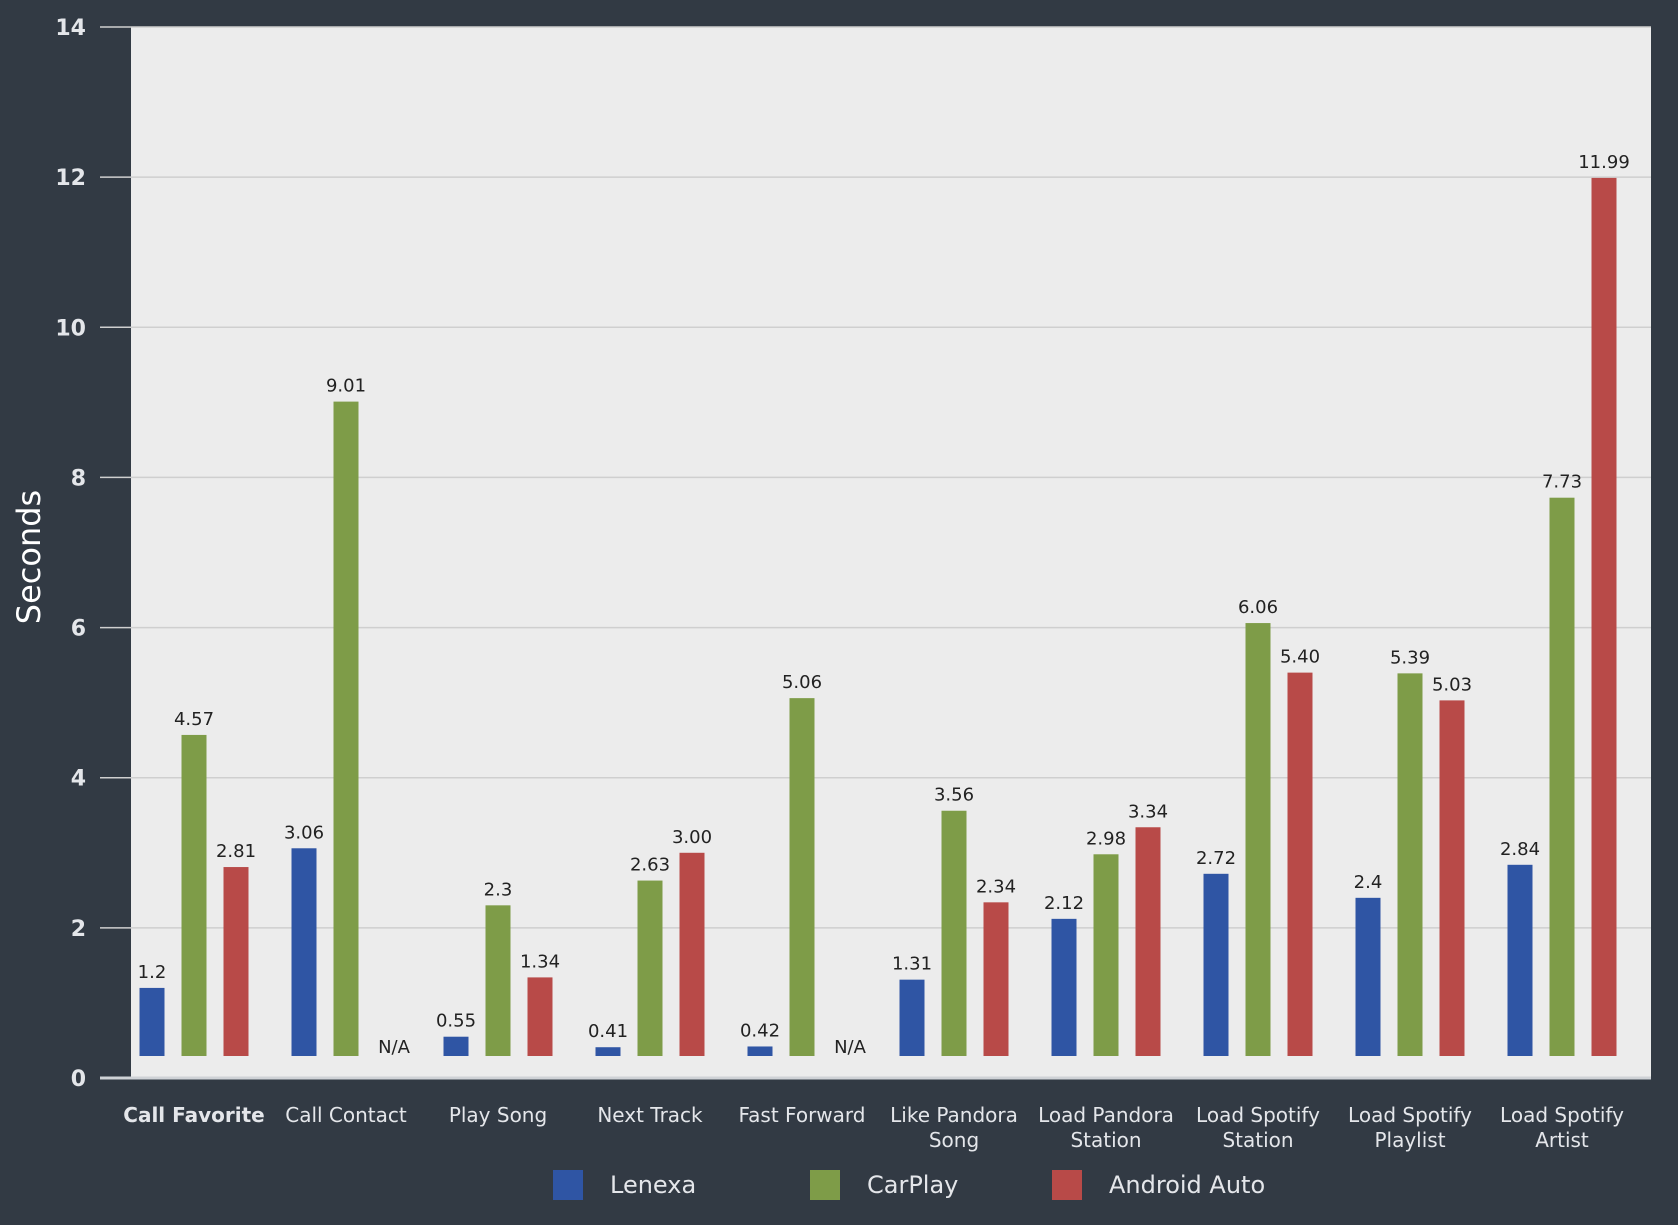 The width and height of the screenshot is (1678, 1225). Describe the element at coordinates (540, 961) in the screenshot. I see `data-label: 1.34` at that location.